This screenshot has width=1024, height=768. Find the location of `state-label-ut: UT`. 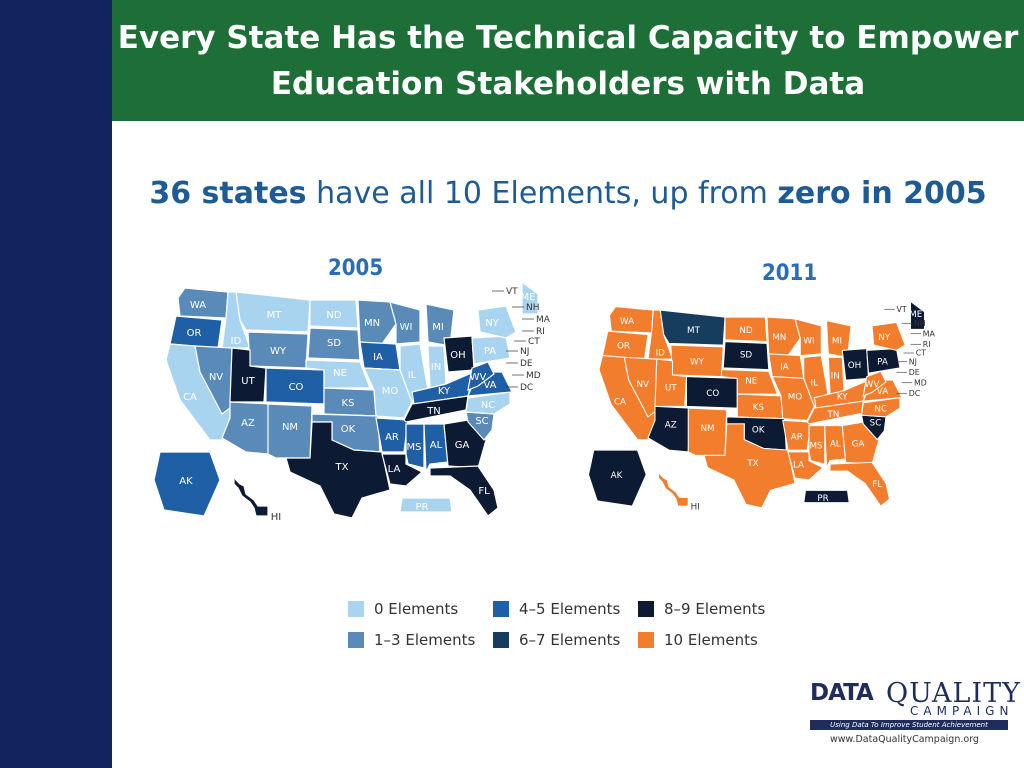

state-label-ut: UT is located at coordinates (248, 381).